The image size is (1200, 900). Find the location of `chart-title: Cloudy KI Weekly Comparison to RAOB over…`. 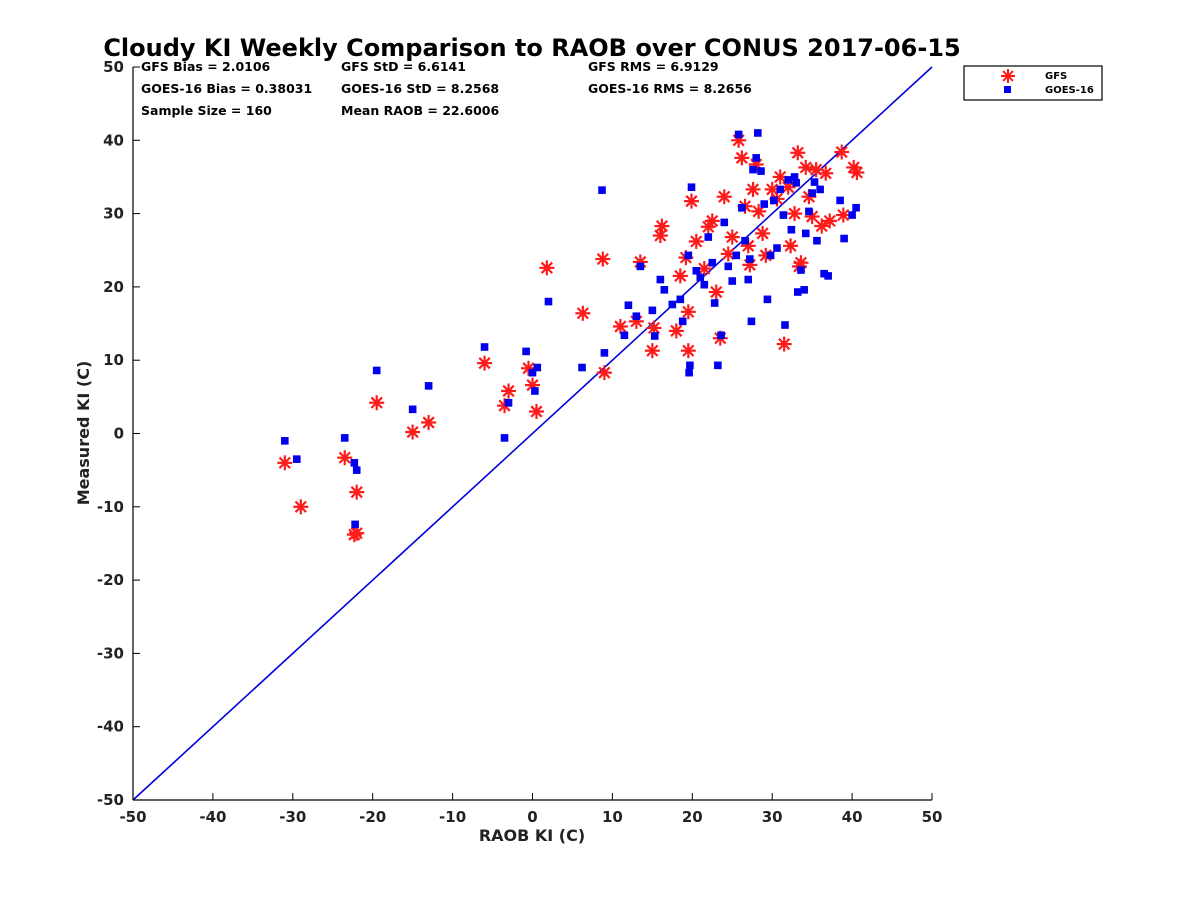

chart-title: Cloudy KI Weekly Comparison to RAOB over… is located at coordinates (531, 48).